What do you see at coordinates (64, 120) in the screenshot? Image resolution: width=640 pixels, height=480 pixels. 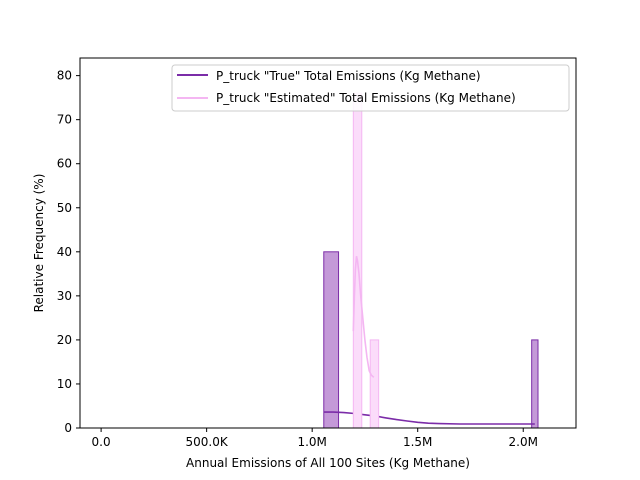 I see `y-tick-label-7: 70` at bounding box center [64, 120].